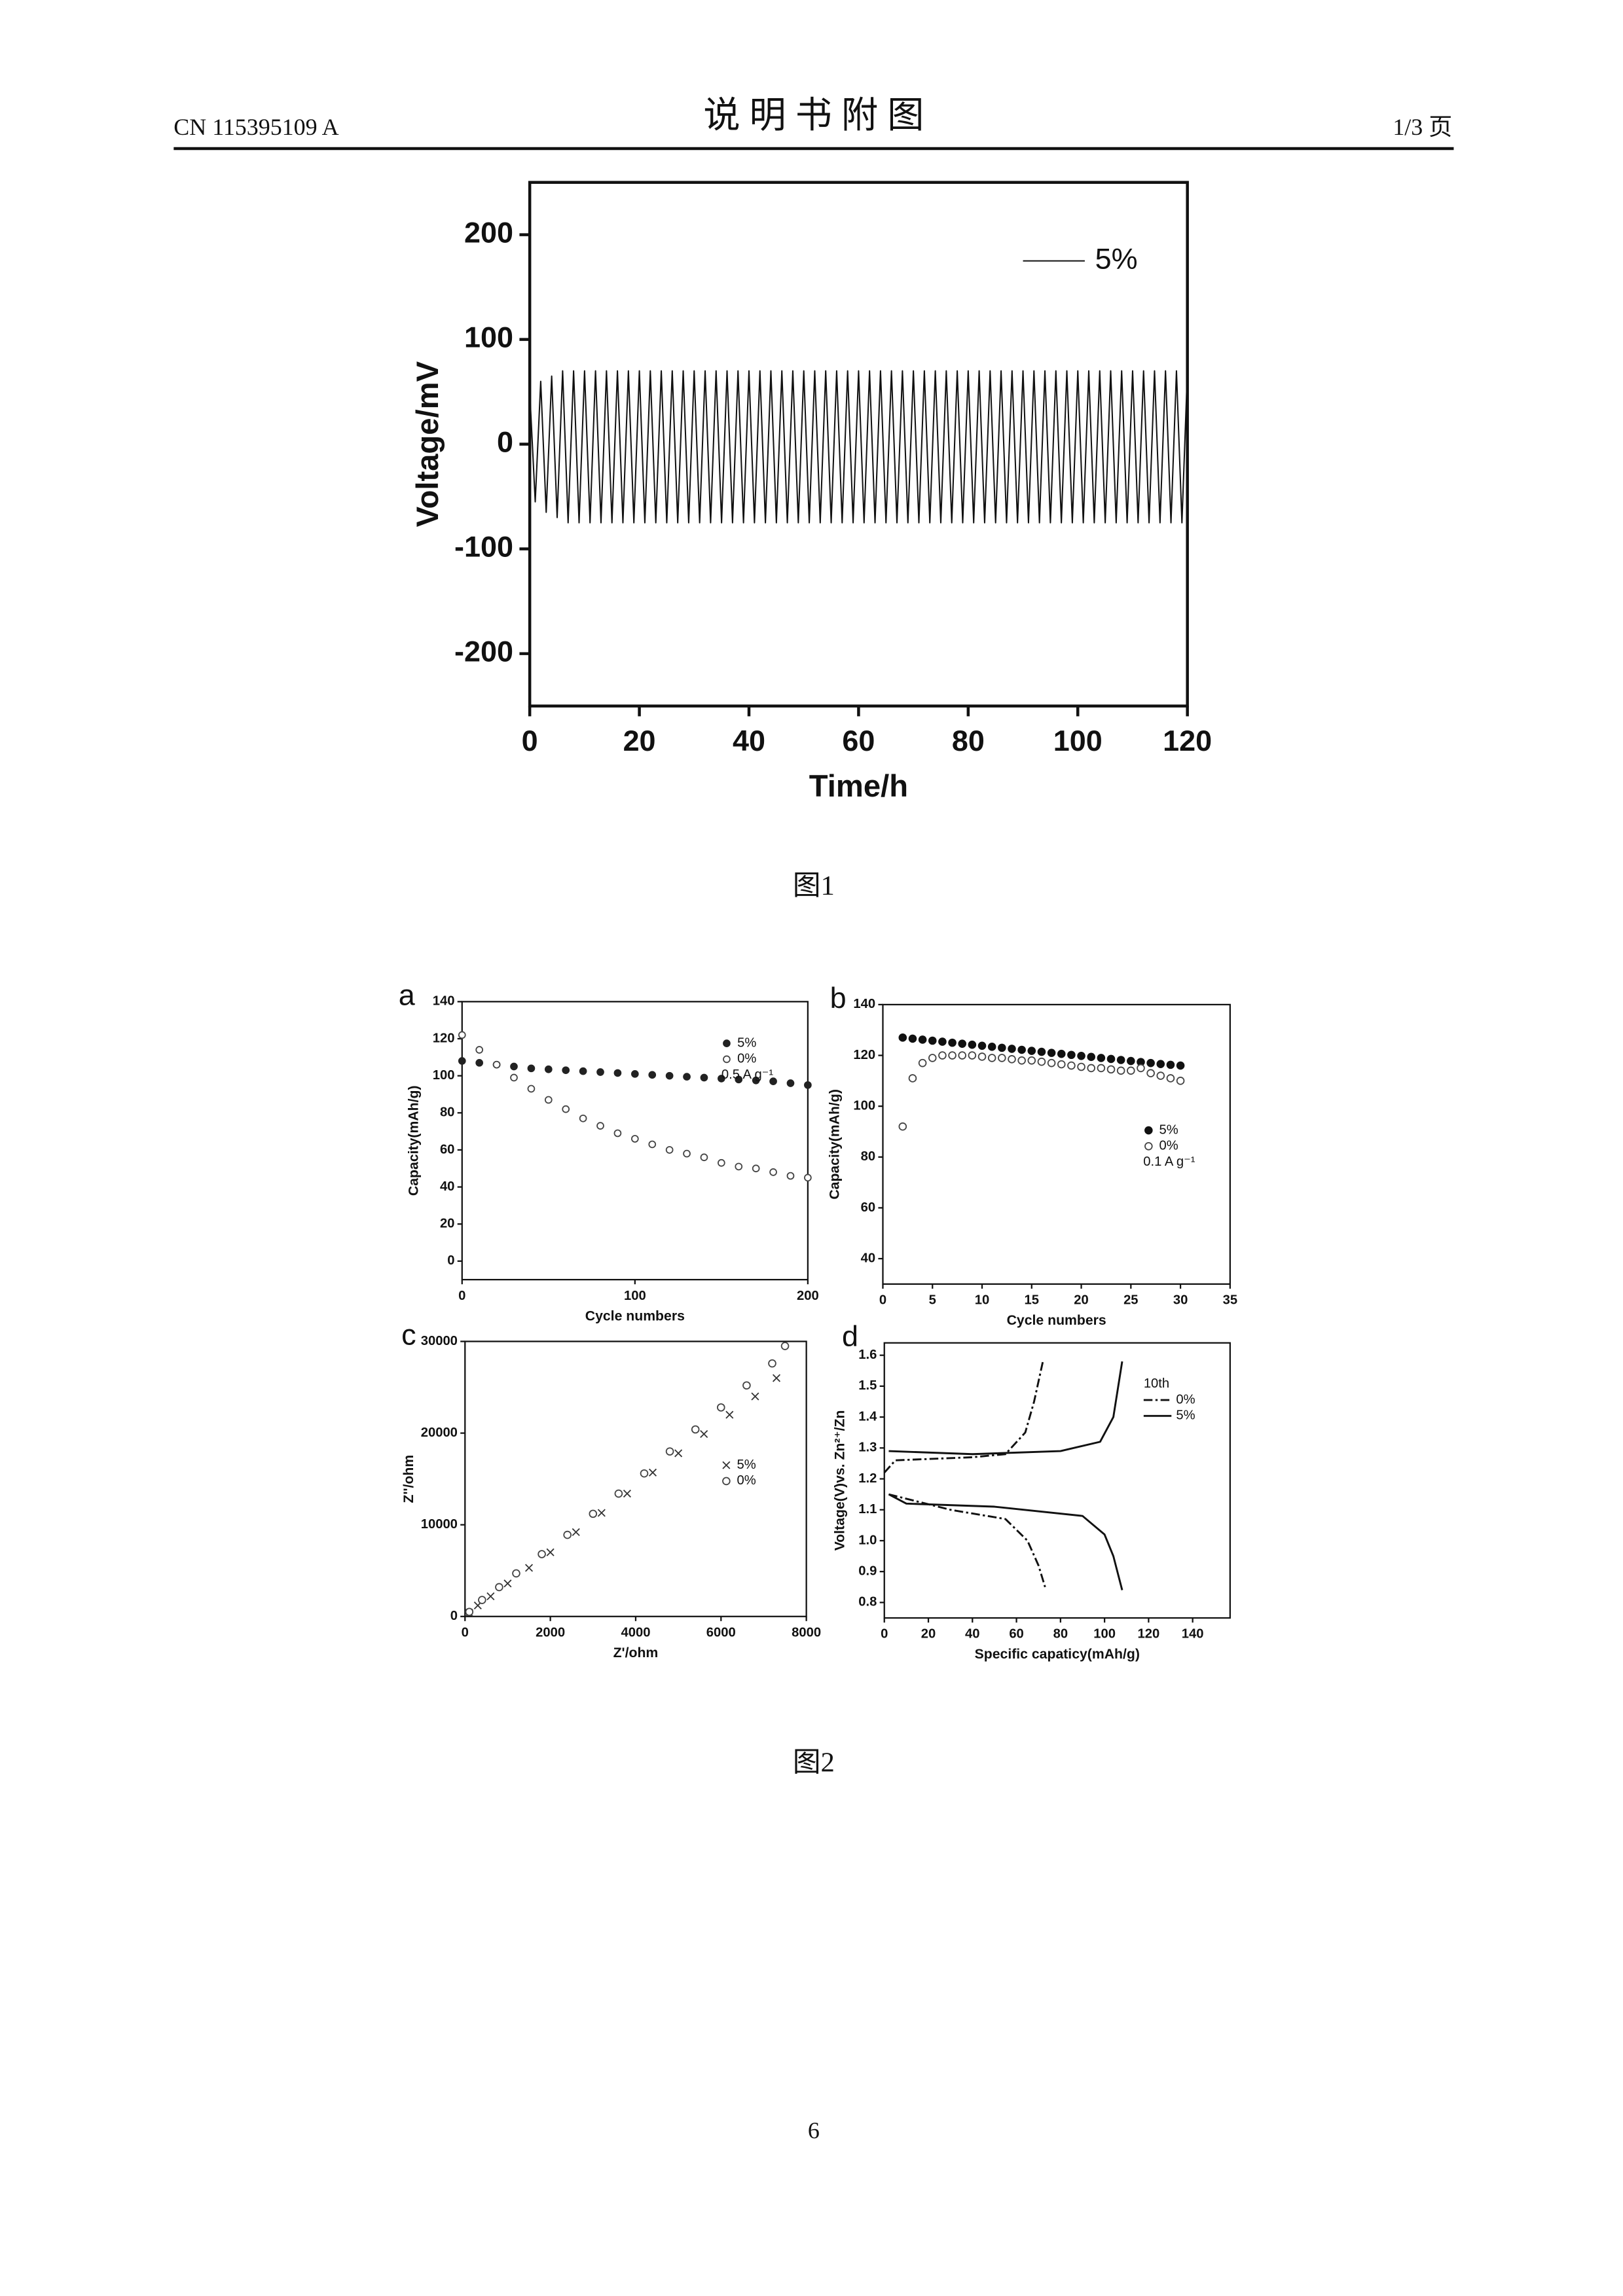 This screenshot has width=1623, height=2296. I want to click on y-axis-label: Z''/ohm, so click(408, 1479).